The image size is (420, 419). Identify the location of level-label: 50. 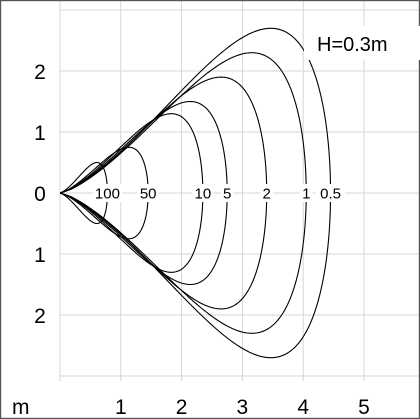
(148, 194).